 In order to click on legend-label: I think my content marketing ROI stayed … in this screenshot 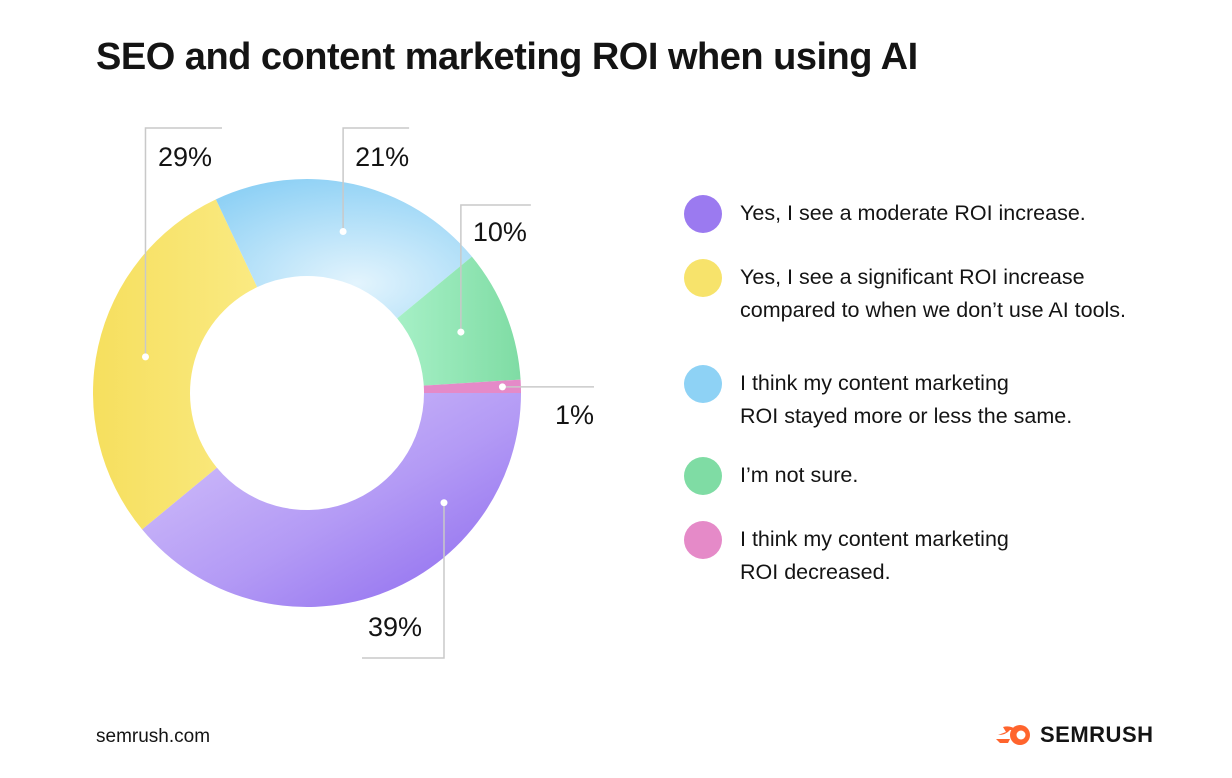, I will do `click(906, 399)`.